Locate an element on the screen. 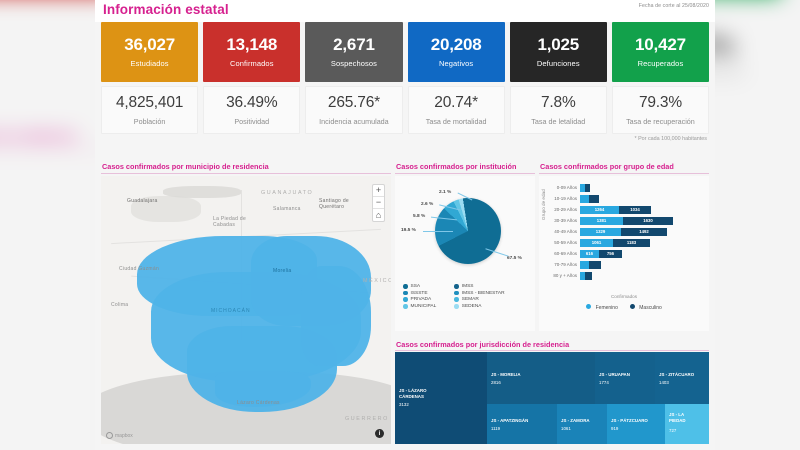 The width and height of the screenshot is (800, 450). treemap-tile-uruapan: JS - URUAPAN 1774 is located at coordinates (625, 378).